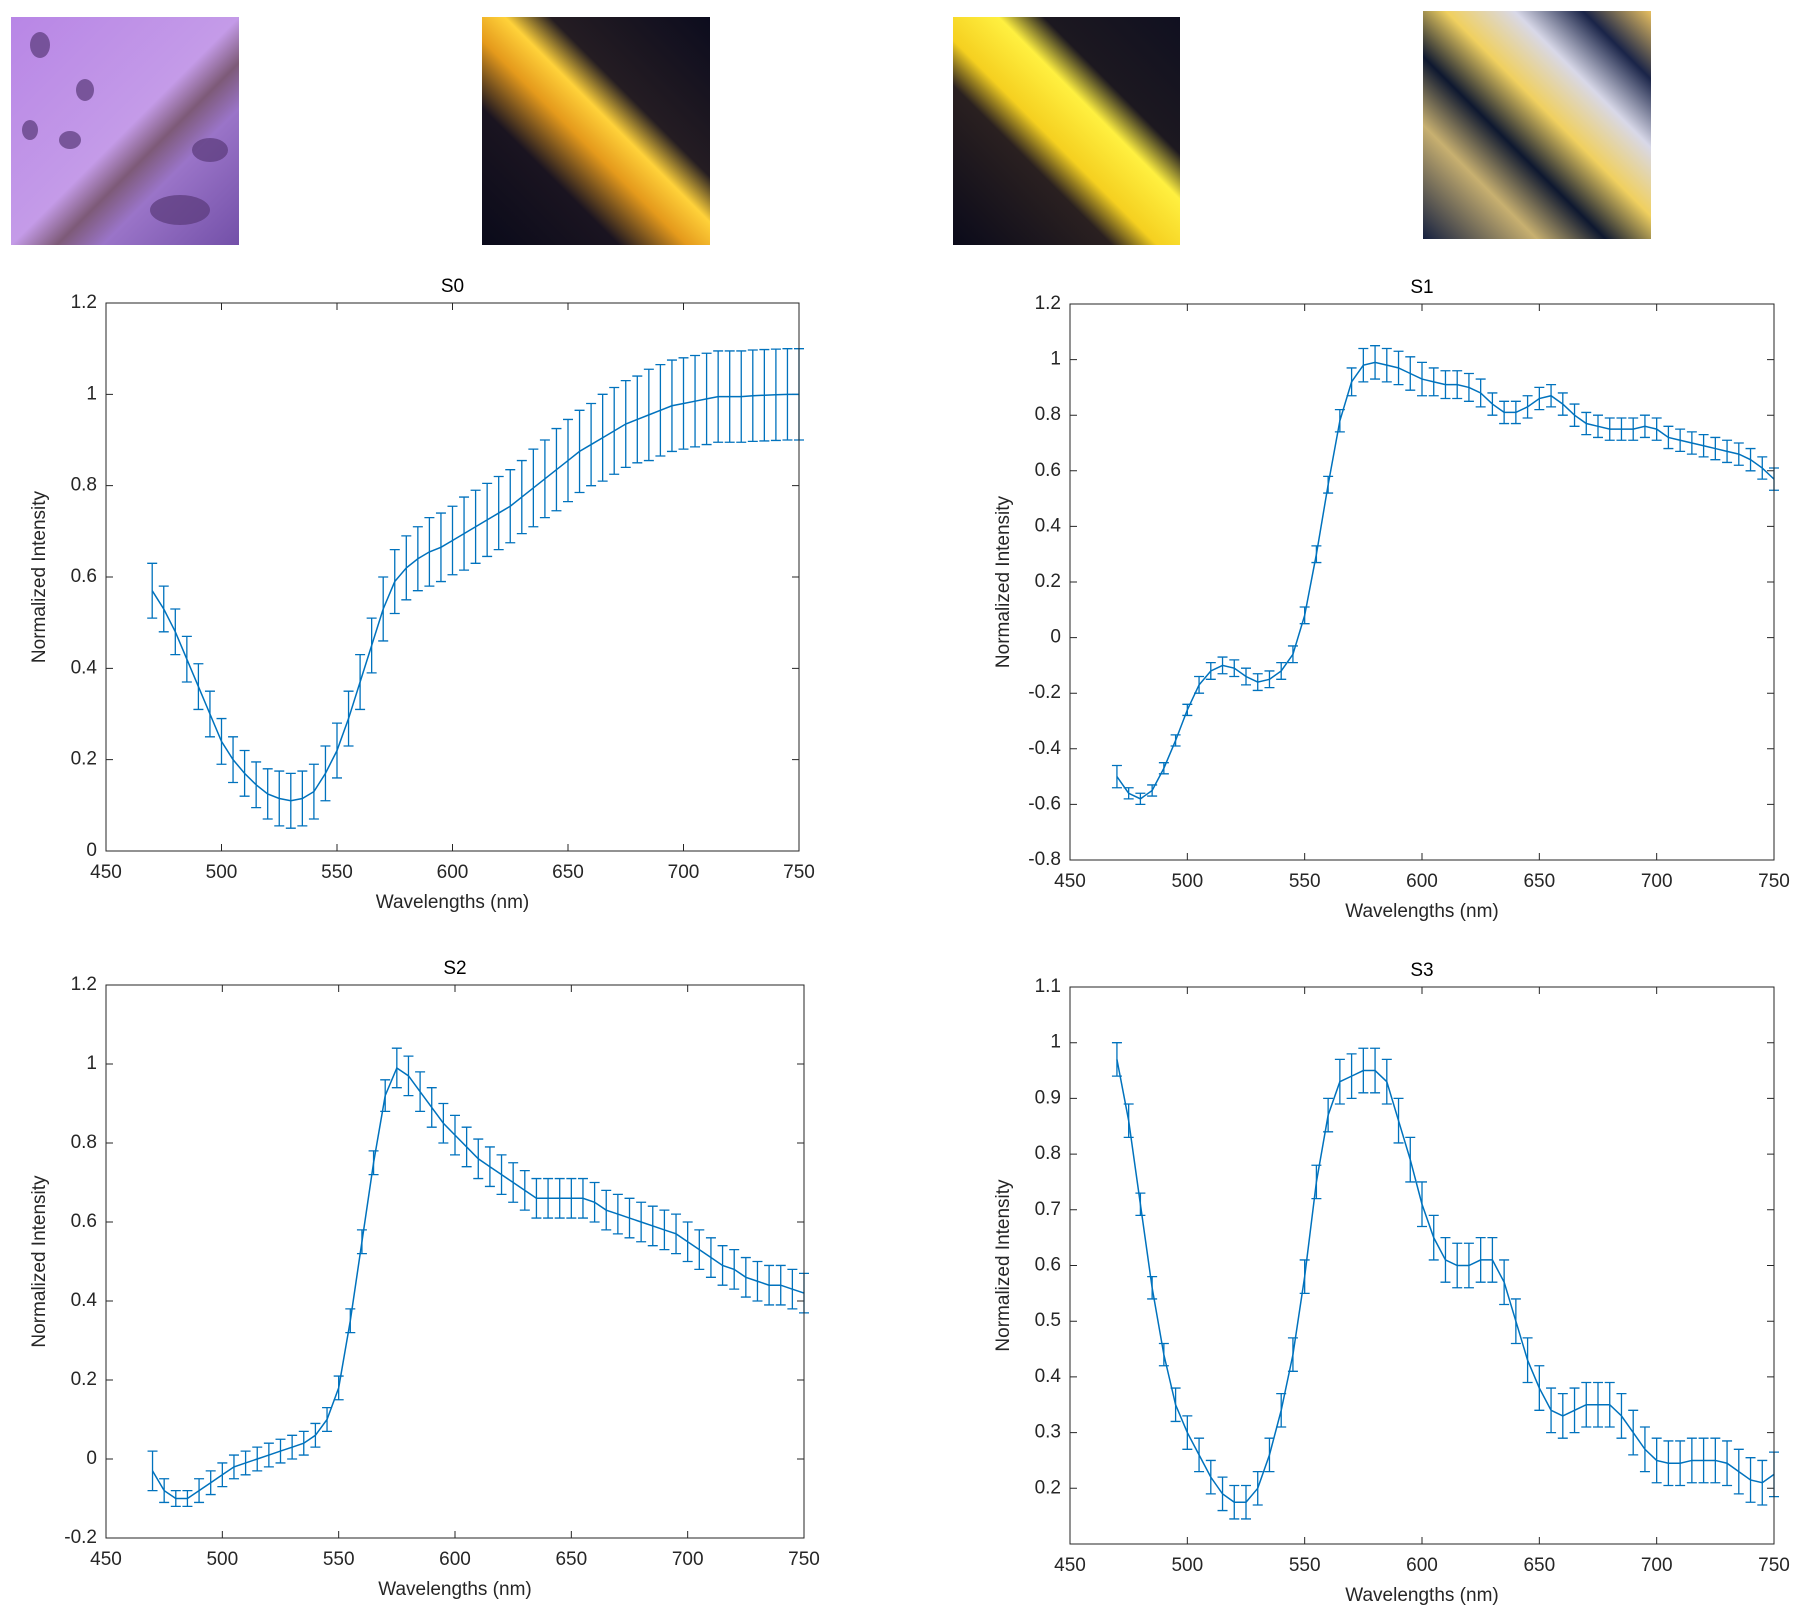  I want to click on s1-image, so click(1066, 131).